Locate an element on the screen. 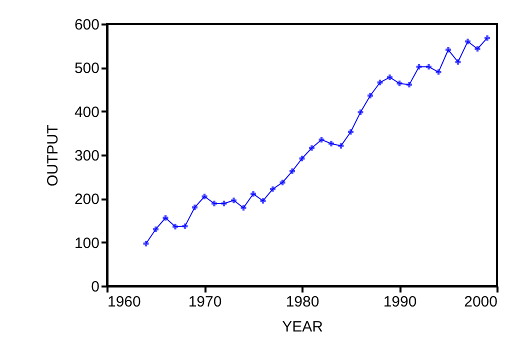  x-axis-title: YEAR is located at coordinates (303, 327).